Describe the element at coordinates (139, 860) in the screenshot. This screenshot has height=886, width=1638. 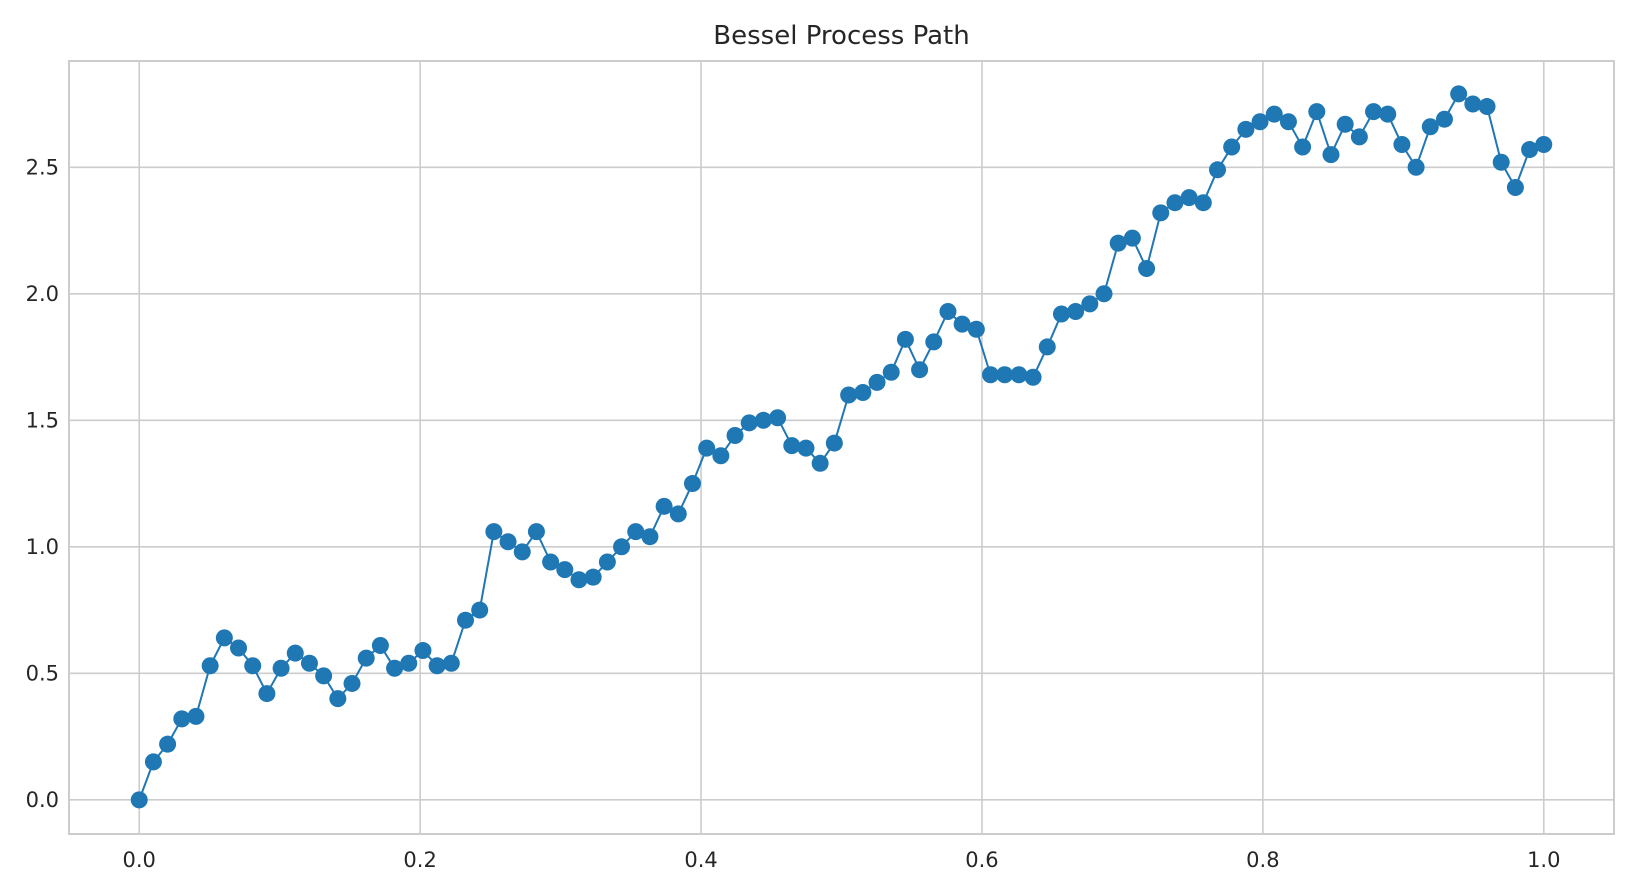
I see `x-tick-label: 0.0` at that location.